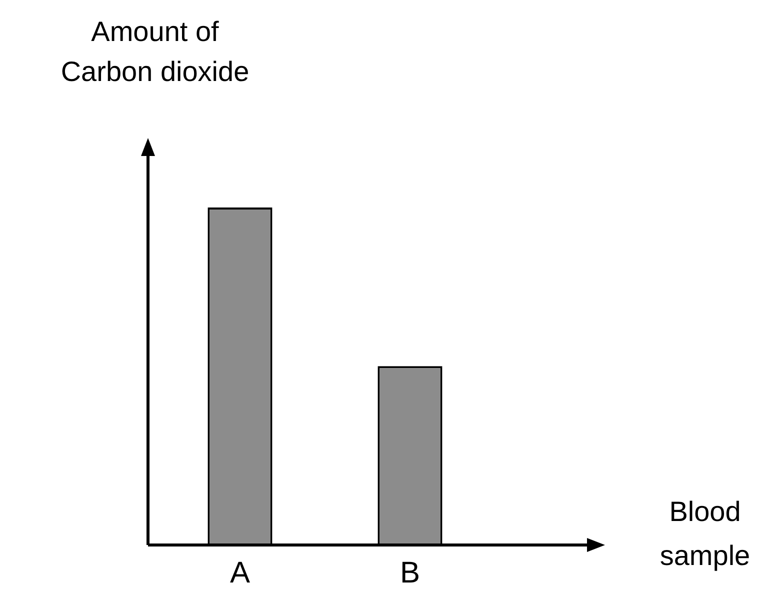  What do you see at coordinates (155, 52) in the screenshot?
I see `y-axis-title: Amount of Carbon dioxide` at bounding box center [155, 52].